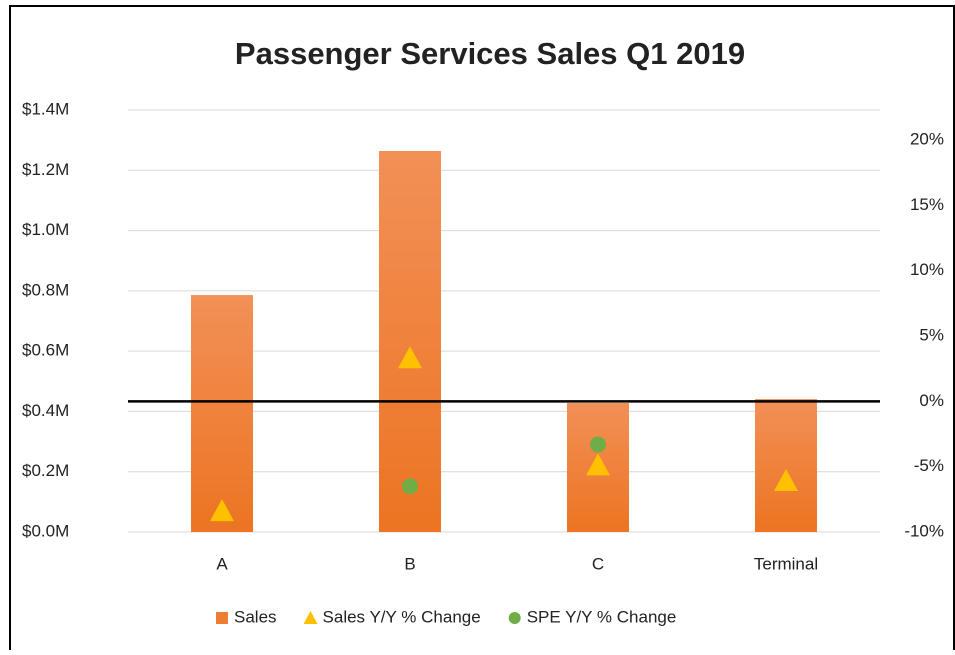 The width and height of the screenshot is (955, 655). Describe the element at coordinates (402, 616) in the screenshot. I see `legend-label: Sales Y/Y % Change` at that location.